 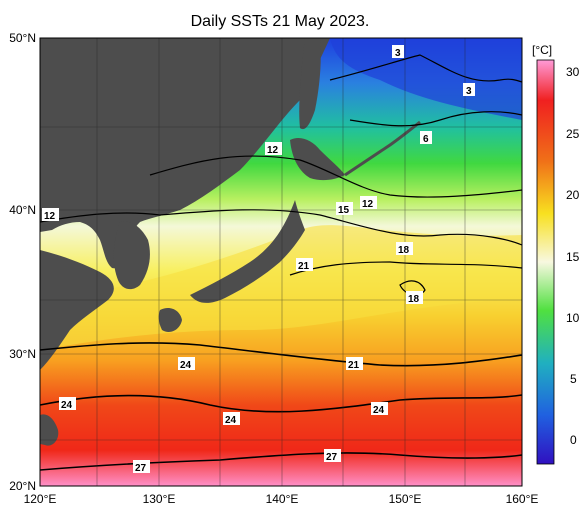 I want to click on colorbar-tick: 10, so click(x=573, y=318).